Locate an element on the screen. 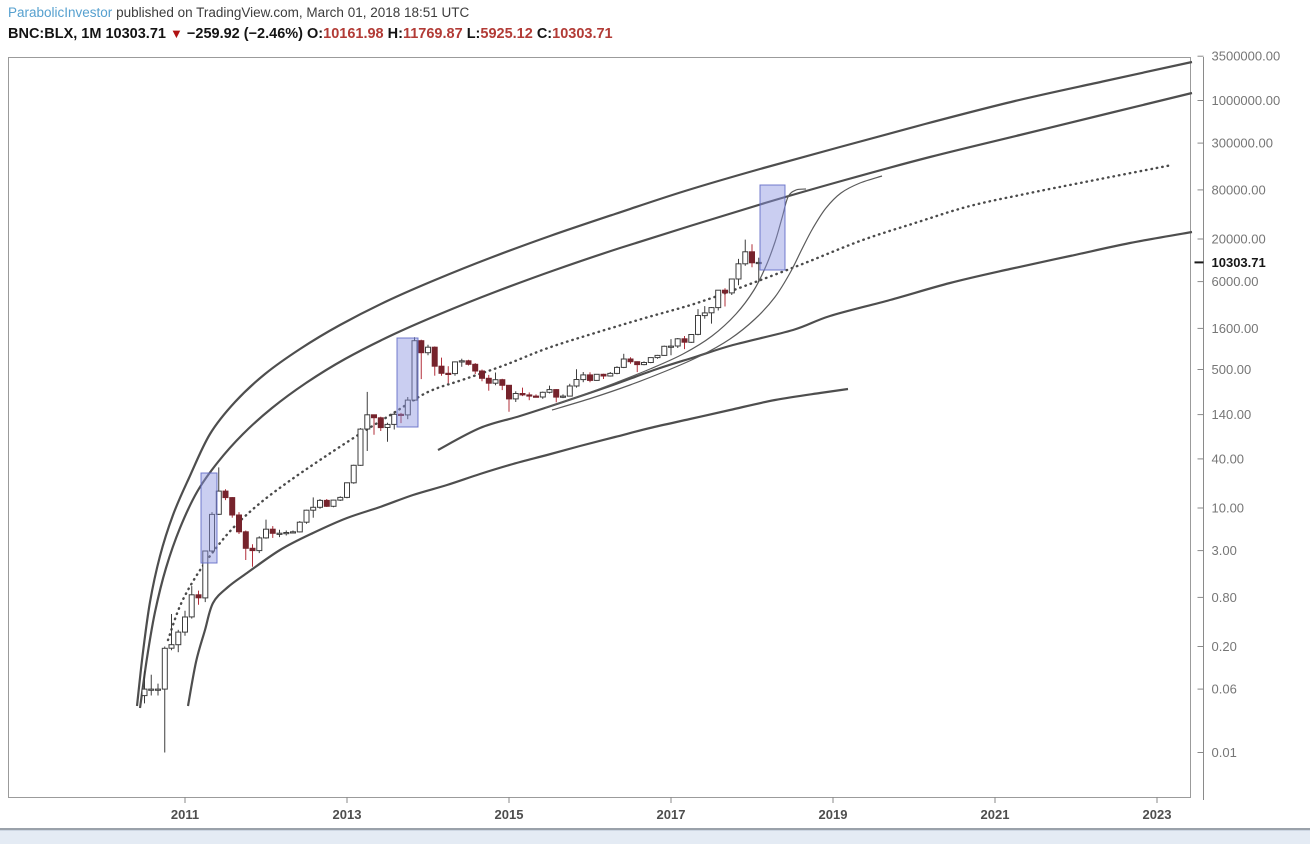 The image size is (1310, 844). bottom-divider is located at coordinates (655, 829).